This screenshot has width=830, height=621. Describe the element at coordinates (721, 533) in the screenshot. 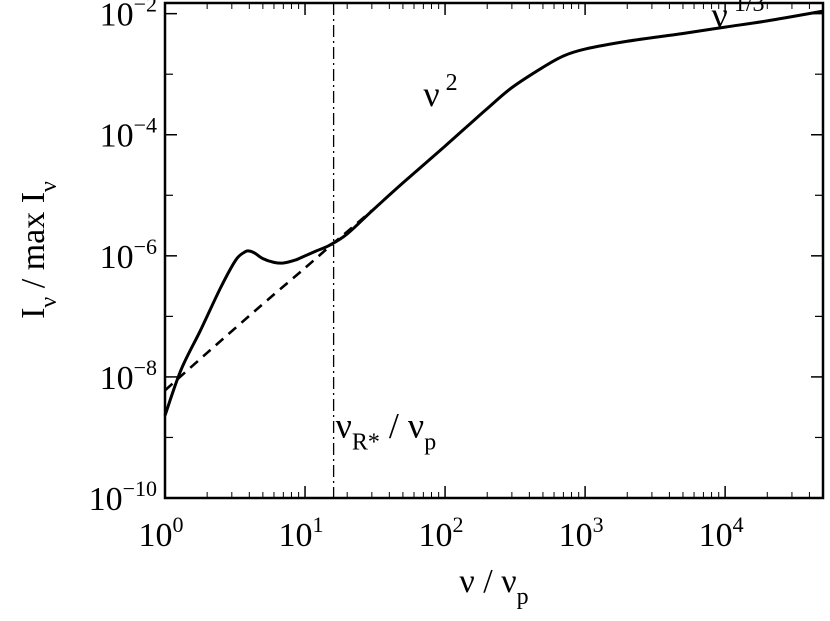

I see `x-tick-label: 10⁴` at that location.